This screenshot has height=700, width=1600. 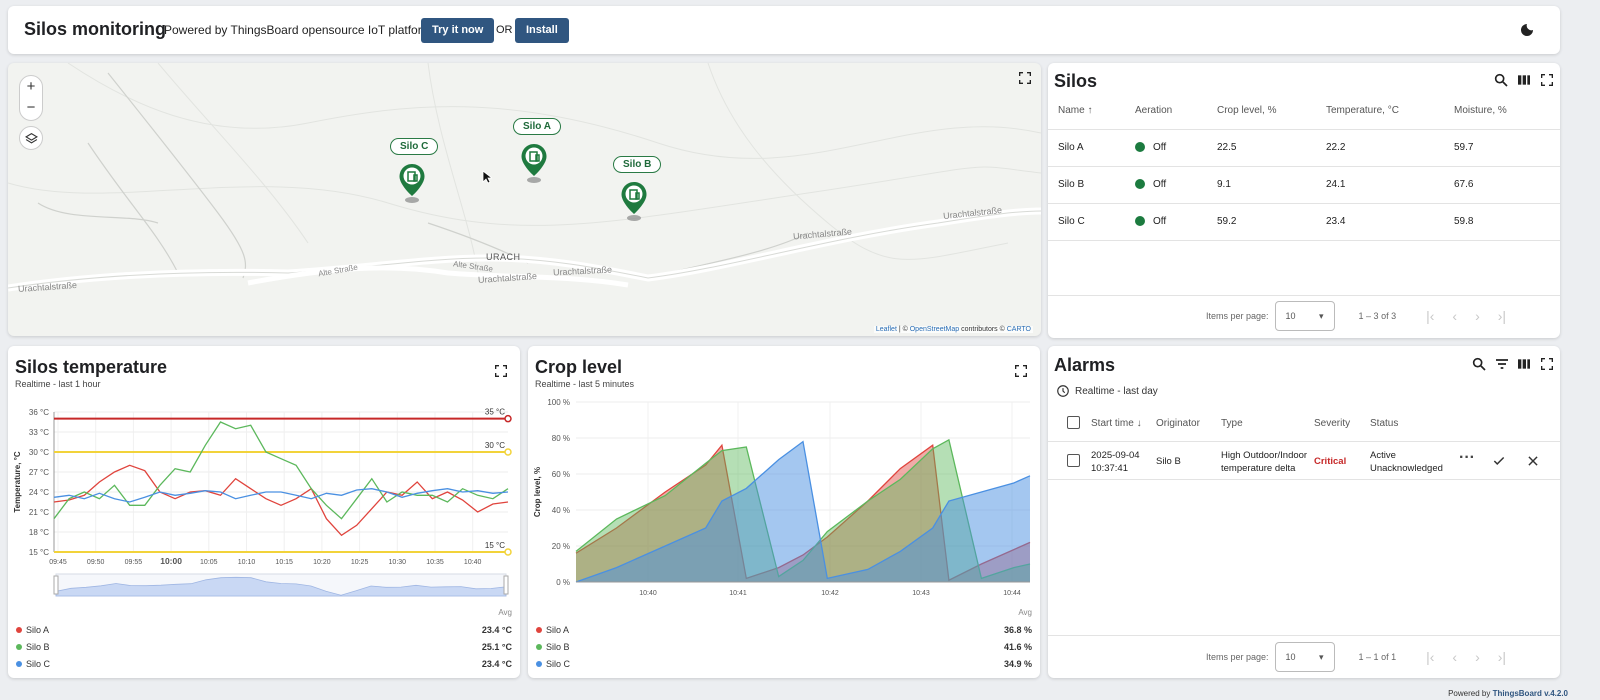 What do you see at coordinates (537, 126) in the screenshot?
I see `marker-label-silo-a: Silo A` at bounding box center [537, 126].